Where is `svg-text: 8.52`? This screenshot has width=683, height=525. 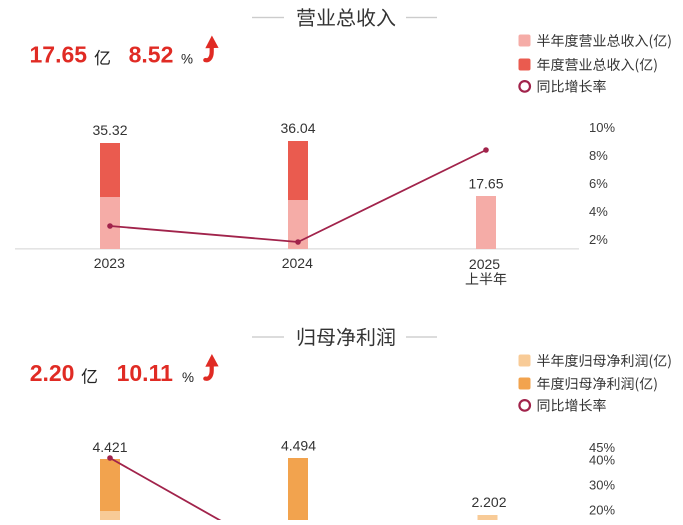 svg-text: 8.52 is located at coordinates (151, 54).